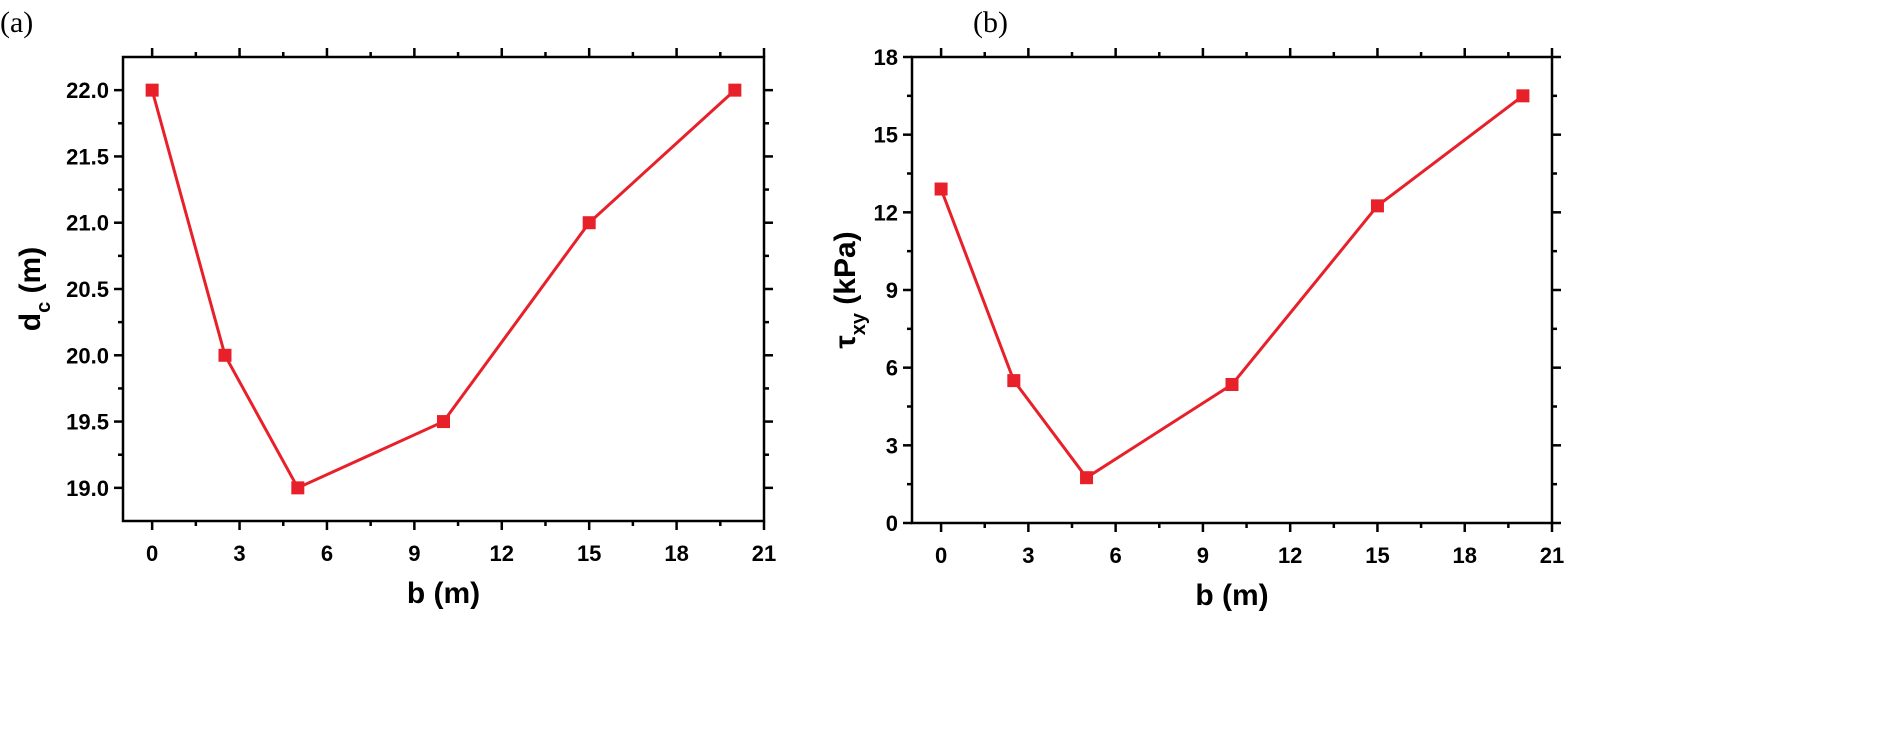  Describe the element at coordinates (886, 135) in the screenshot. I see `y-tick-label: 15` at that location.